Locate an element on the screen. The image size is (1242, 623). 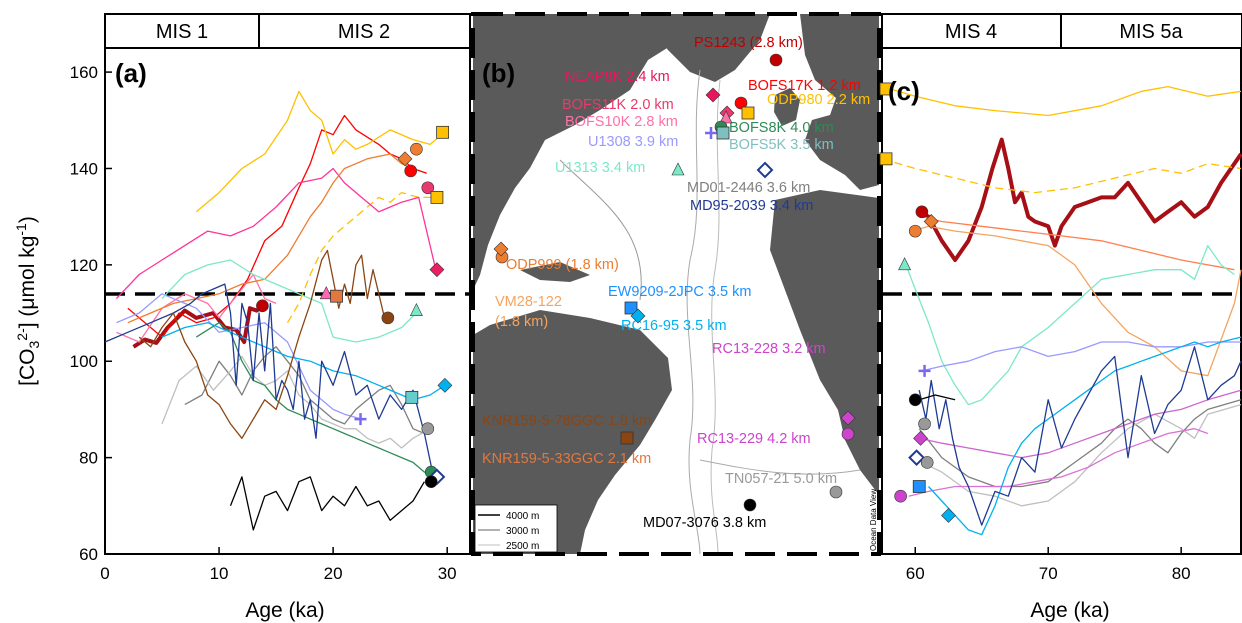
x-tick-label: 10 is located at coordinates (219, 573).